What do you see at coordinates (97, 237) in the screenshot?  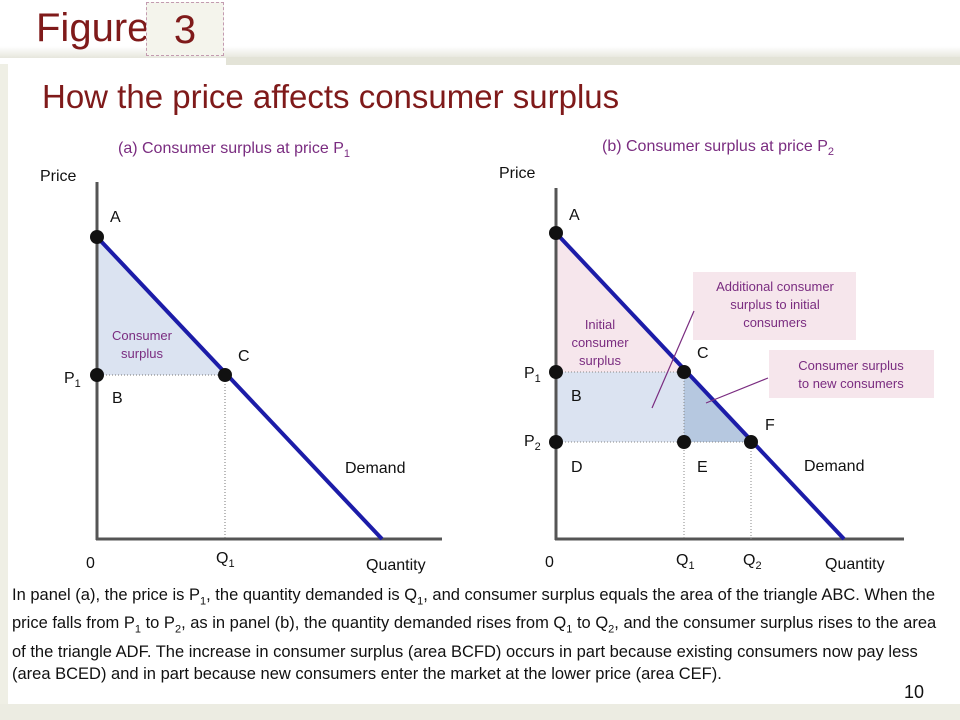 I see `panel-a-point-a` at bounding box center [97, 237].